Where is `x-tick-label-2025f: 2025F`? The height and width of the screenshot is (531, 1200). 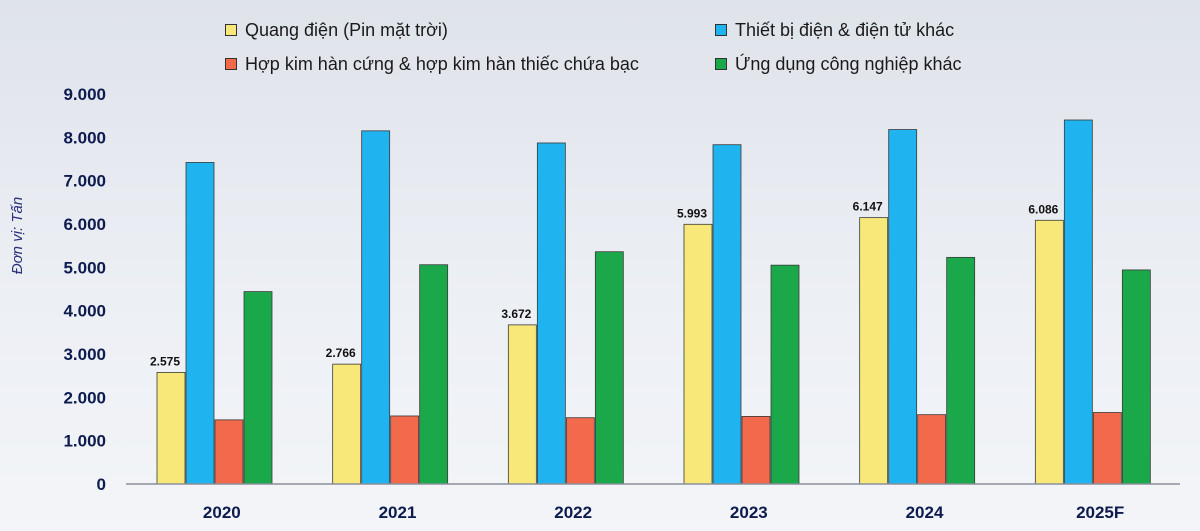 x-tick-label-2025f: 2025F is located at coordinates (1100, 512).